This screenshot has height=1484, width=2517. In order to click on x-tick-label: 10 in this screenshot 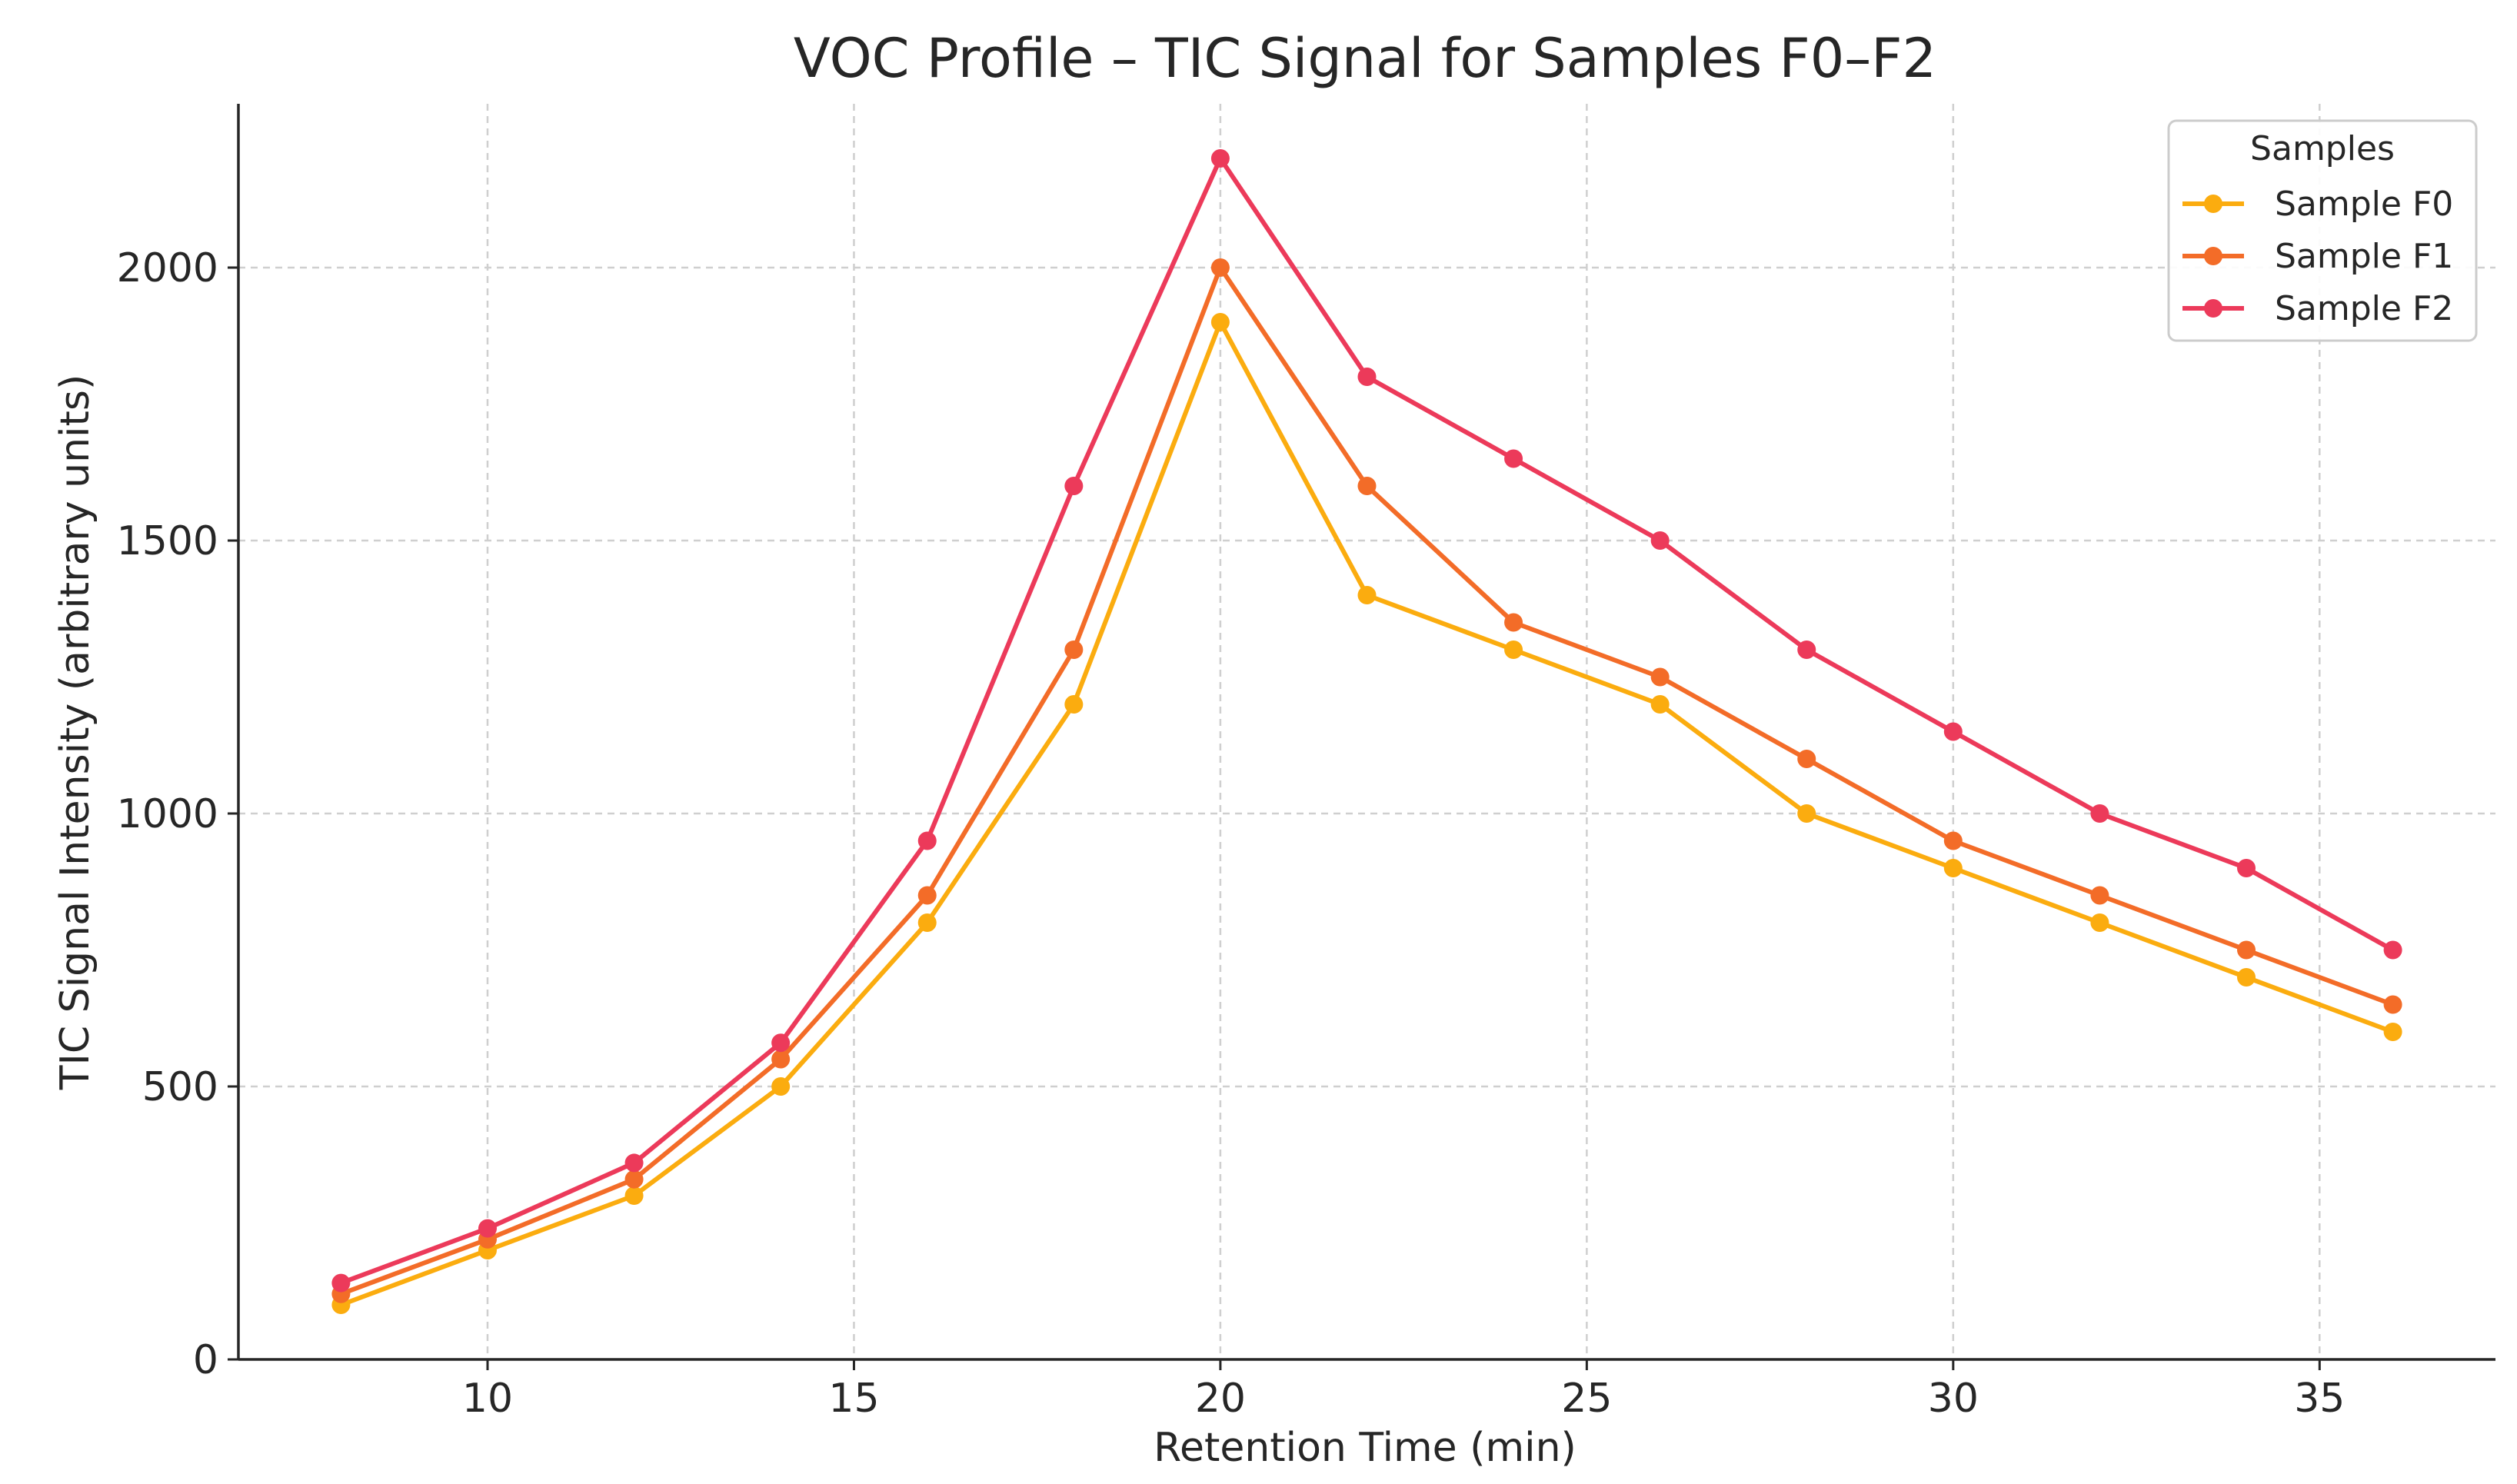, I will do `click(487, 1399)`.